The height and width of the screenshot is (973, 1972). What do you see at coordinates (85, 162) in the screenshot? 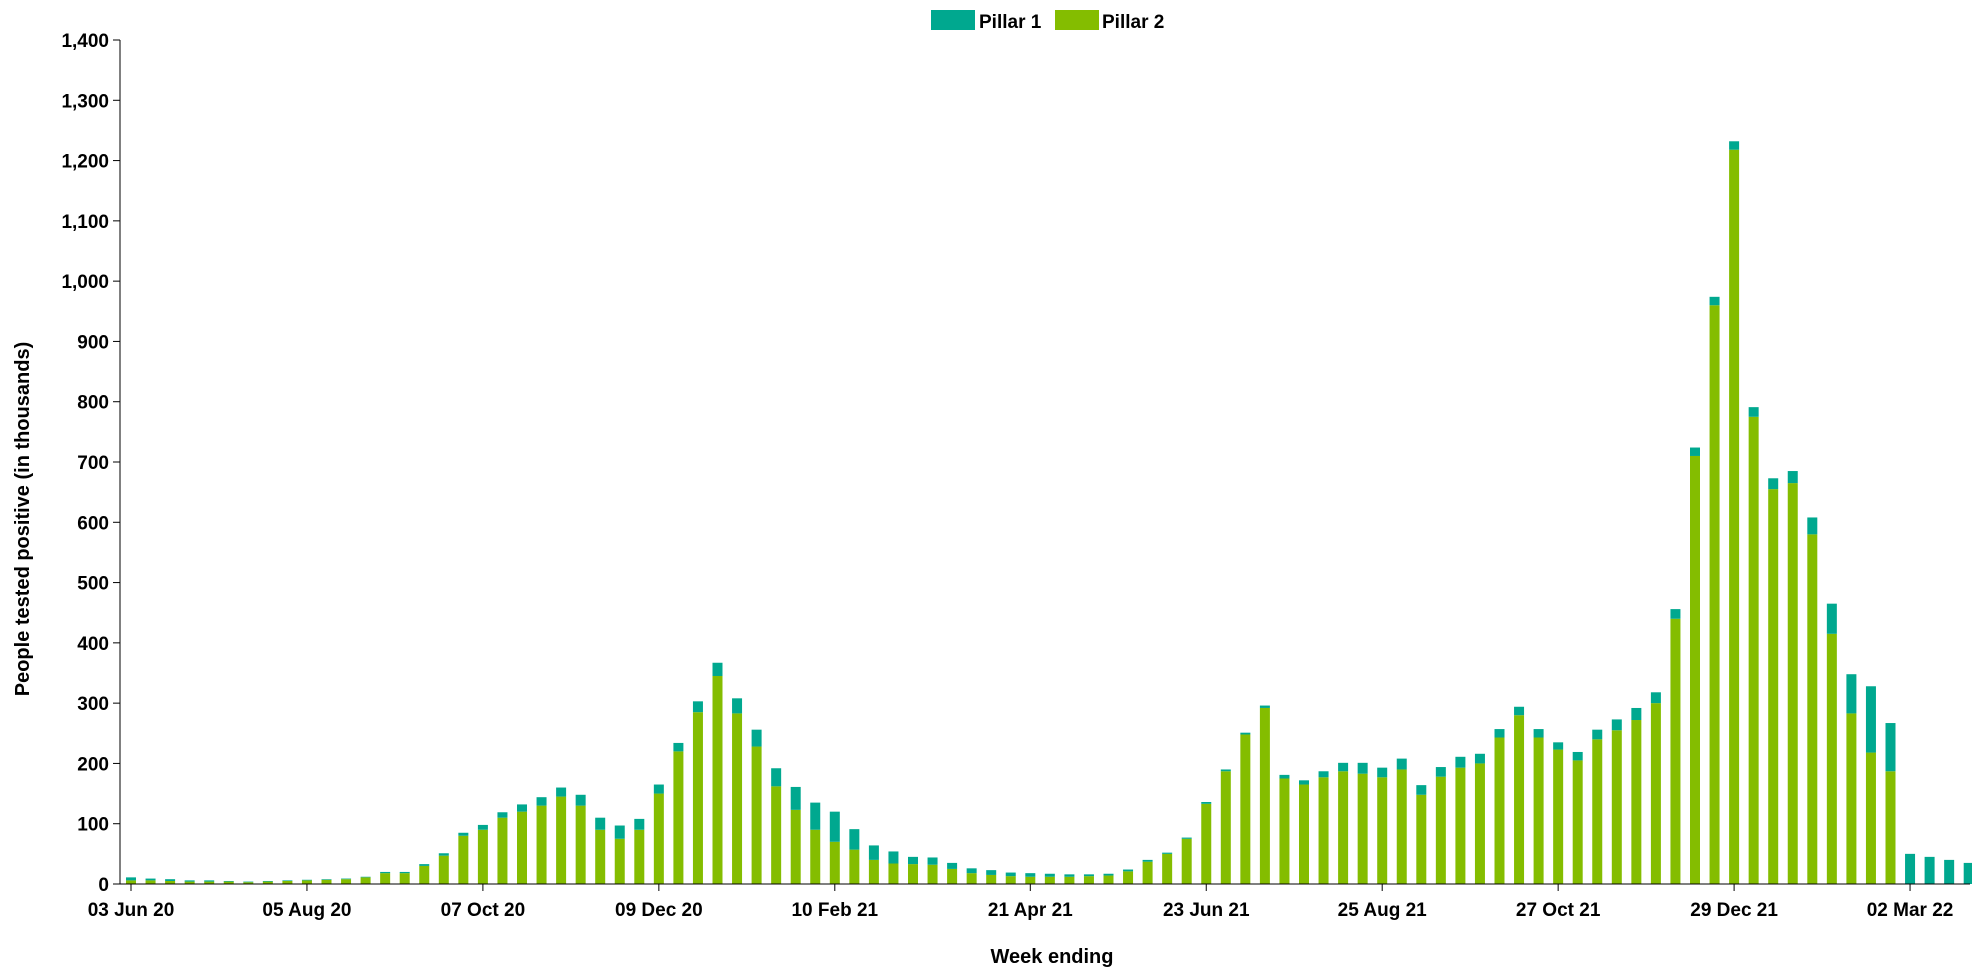
I see `y-tick-label: 1,200` at bounding box center [85, 162].